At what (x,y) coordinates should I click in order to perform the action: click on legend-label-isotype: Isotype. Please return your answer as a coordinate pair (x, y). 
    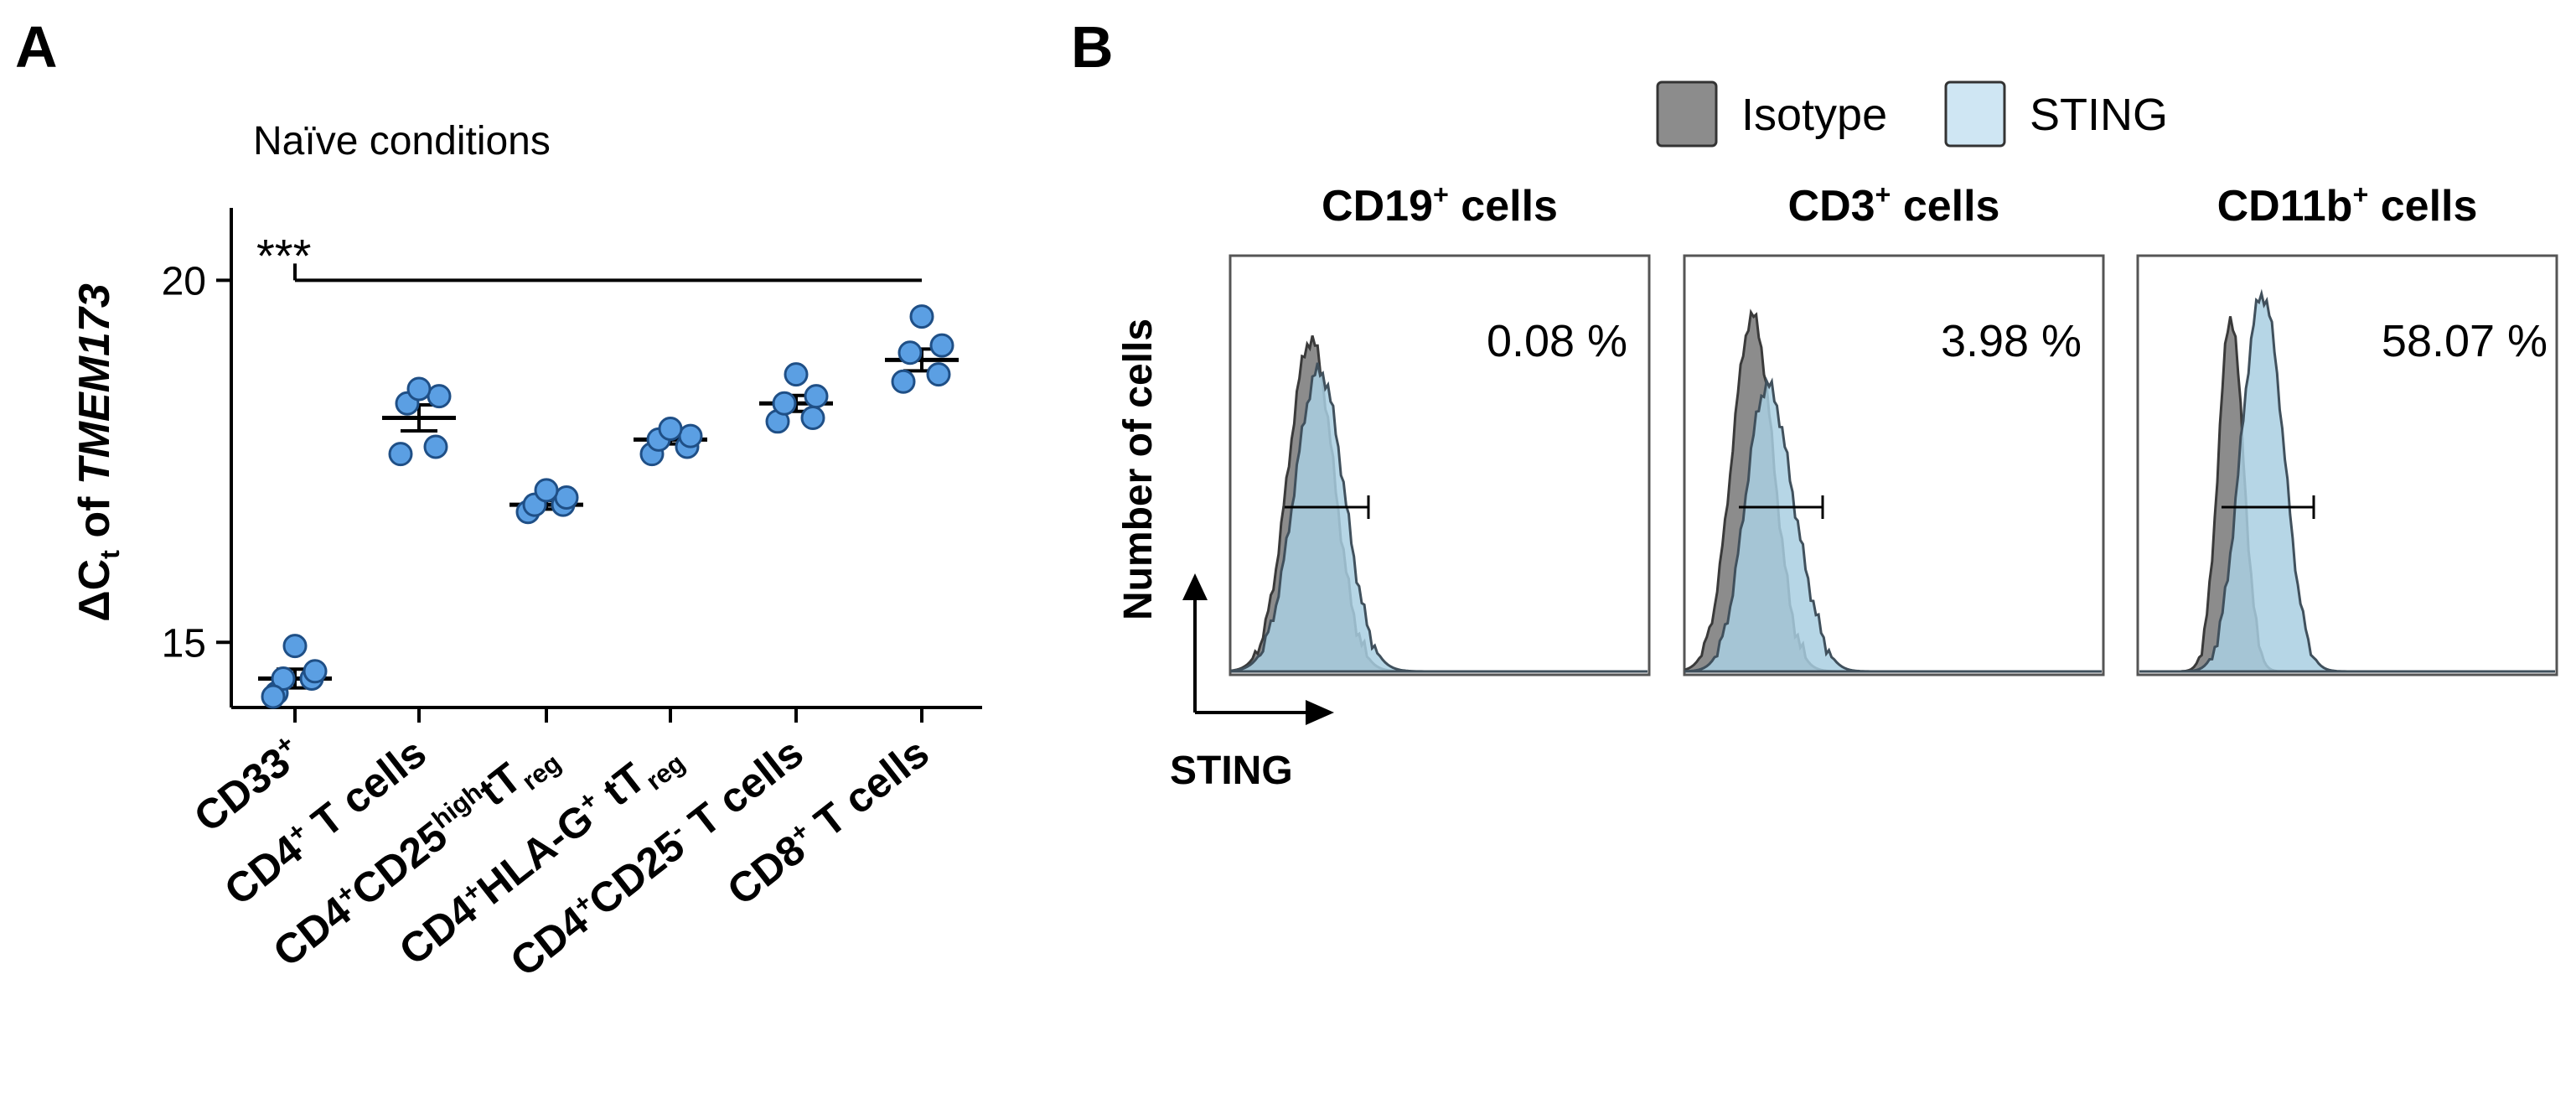
    Looking at the image, I should click on (1814, 115).